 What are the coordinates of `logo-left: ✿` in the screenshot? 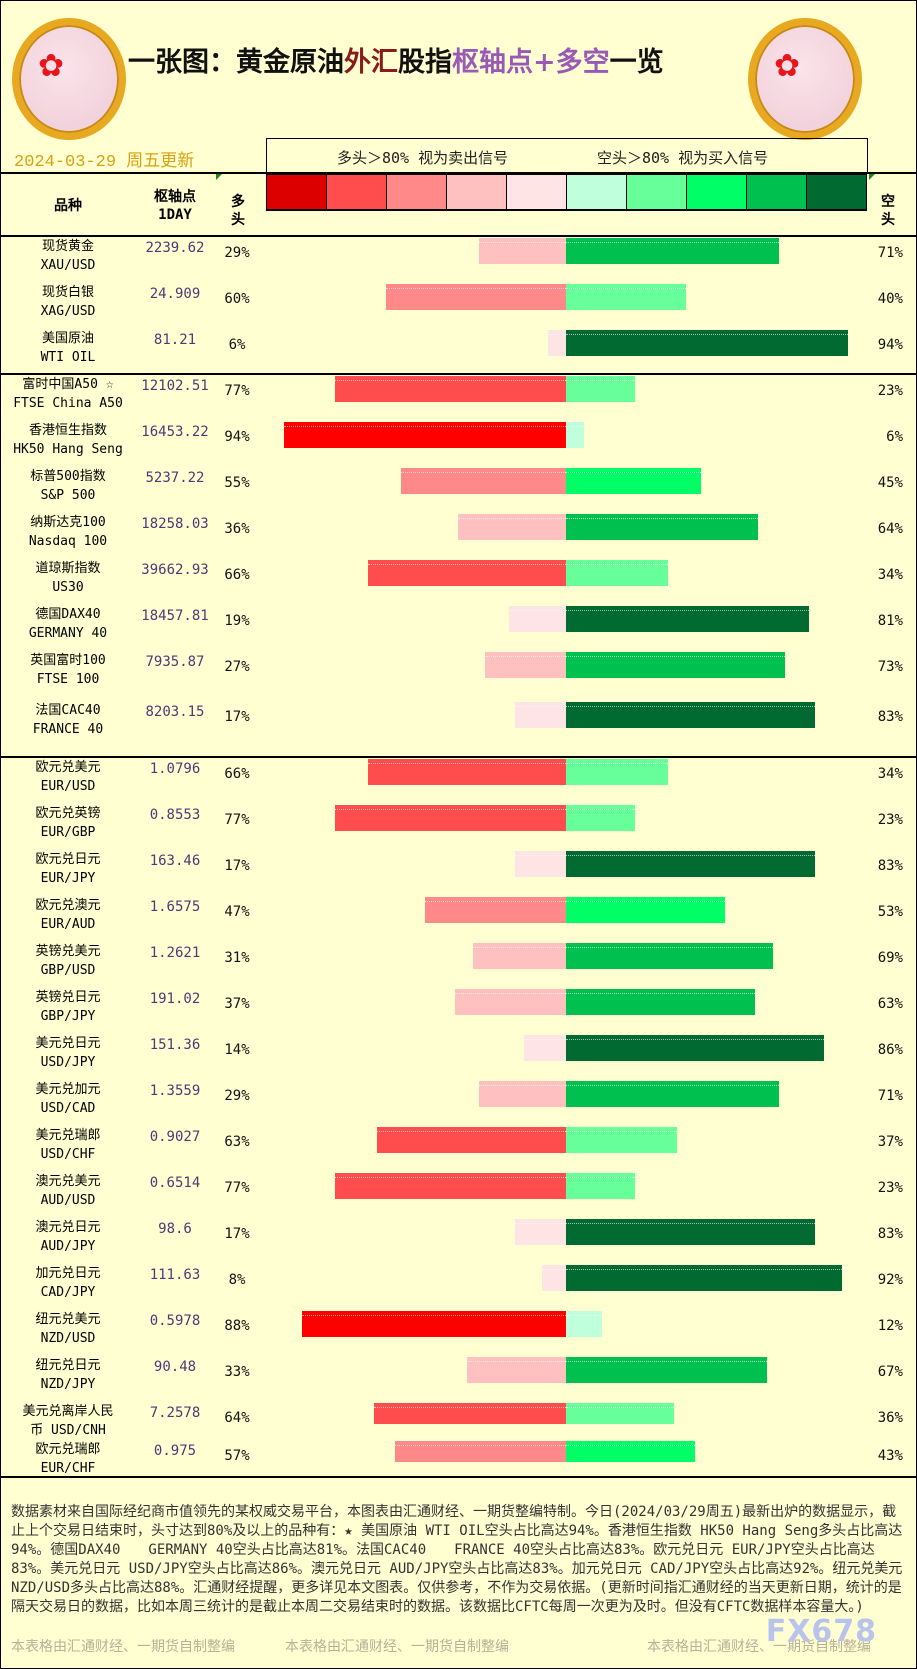 It's located at (69, 79).